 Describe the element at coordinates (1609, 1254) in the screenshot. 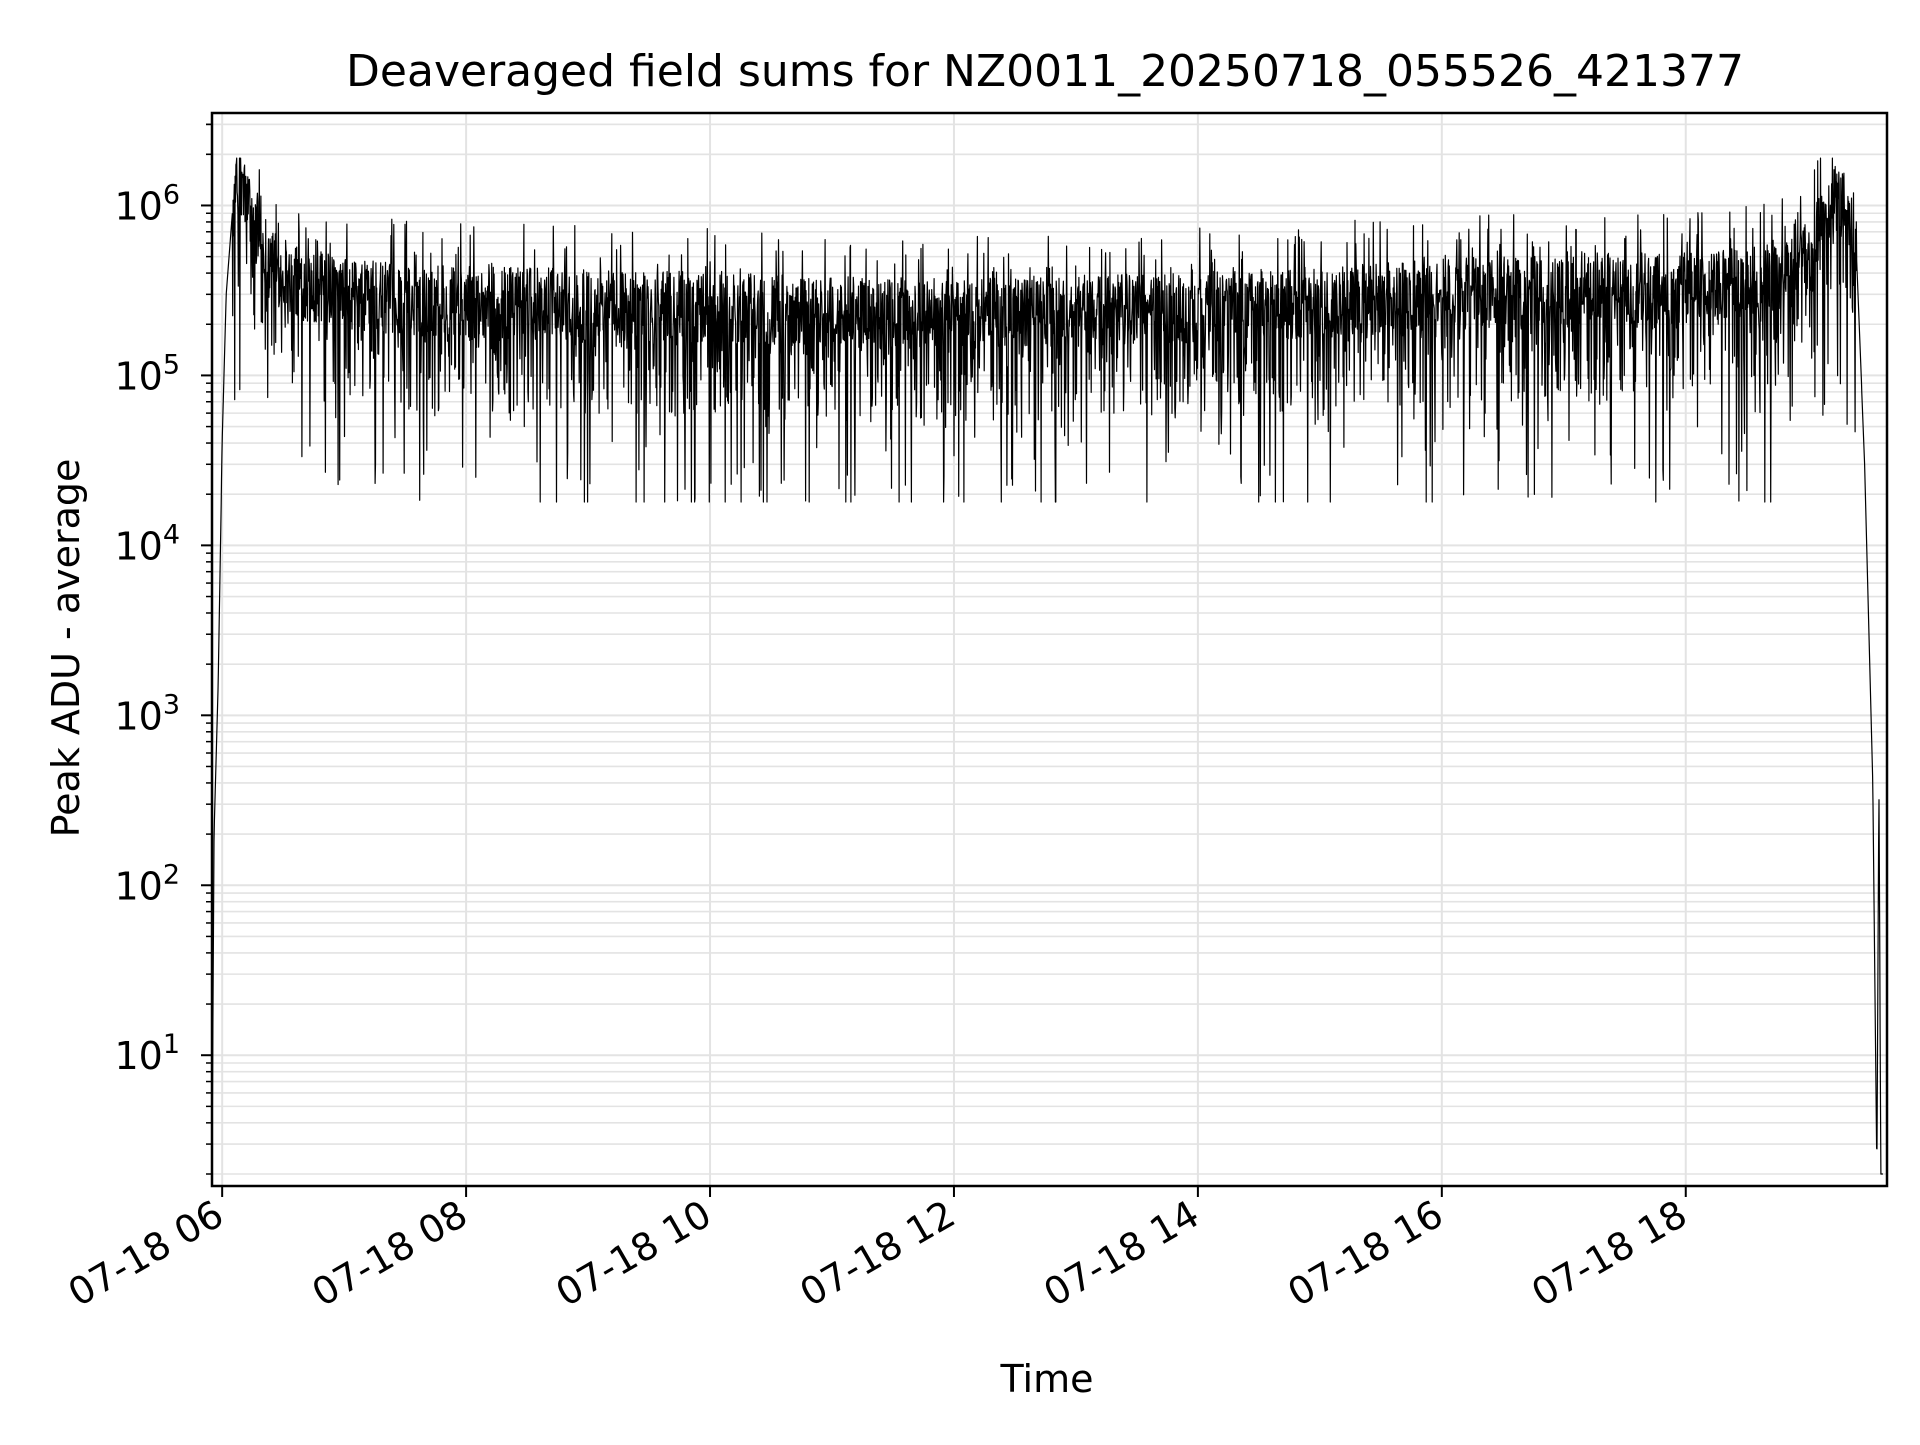

I see `x-tick-label: 07-18 18` at that location.